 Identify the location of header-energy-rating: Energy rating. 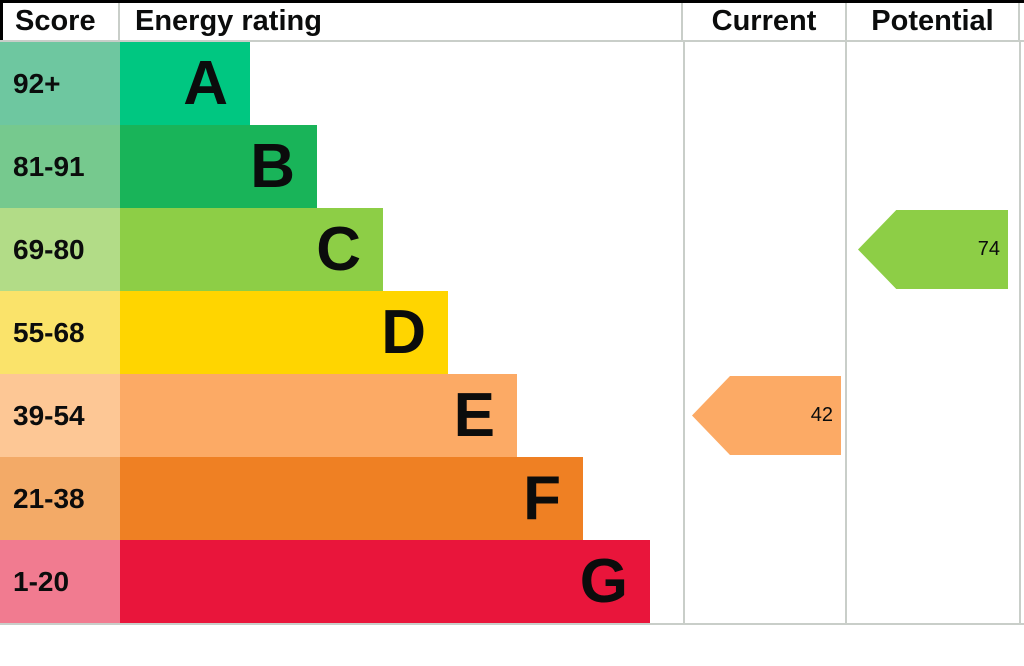
(228, 21).